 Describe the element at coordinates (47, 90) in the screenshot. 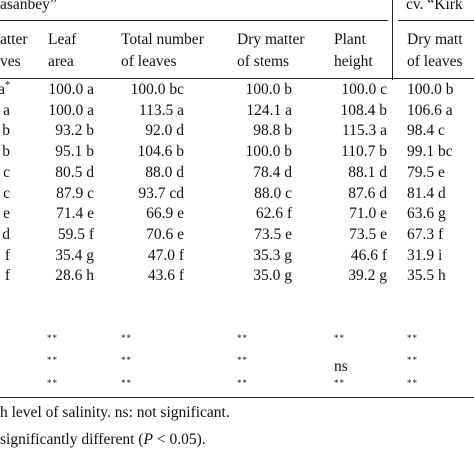

I see `cell-r0-c2: 100.0 a` at that location.